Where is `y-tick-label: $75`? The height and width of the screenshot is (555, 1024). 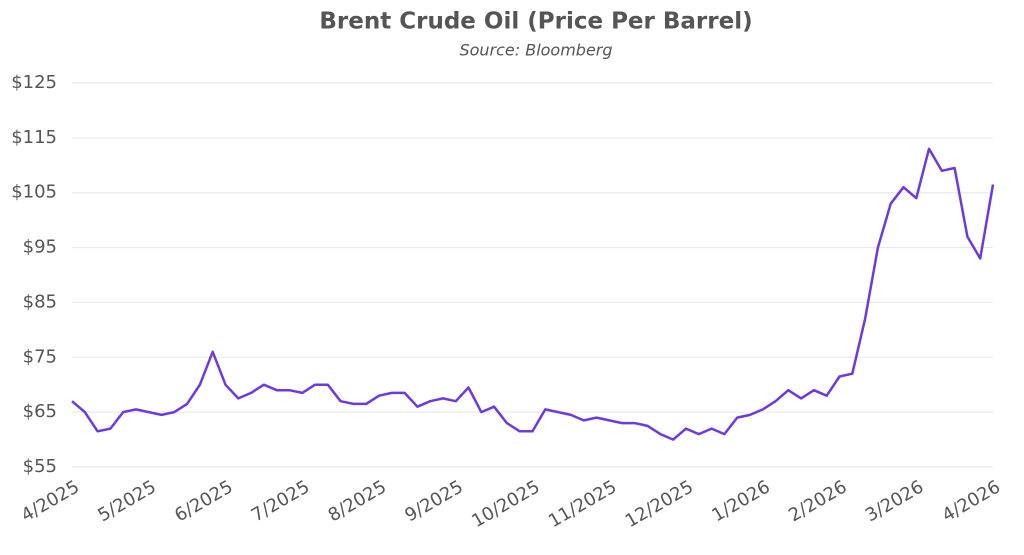
y-tick-label: $75 is located at coordinates (40, 356).